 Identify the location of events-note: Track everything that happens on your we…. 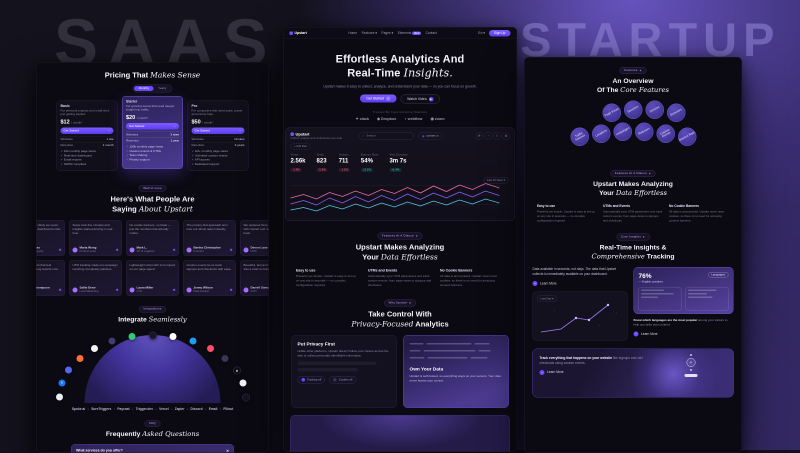
(591, 361).